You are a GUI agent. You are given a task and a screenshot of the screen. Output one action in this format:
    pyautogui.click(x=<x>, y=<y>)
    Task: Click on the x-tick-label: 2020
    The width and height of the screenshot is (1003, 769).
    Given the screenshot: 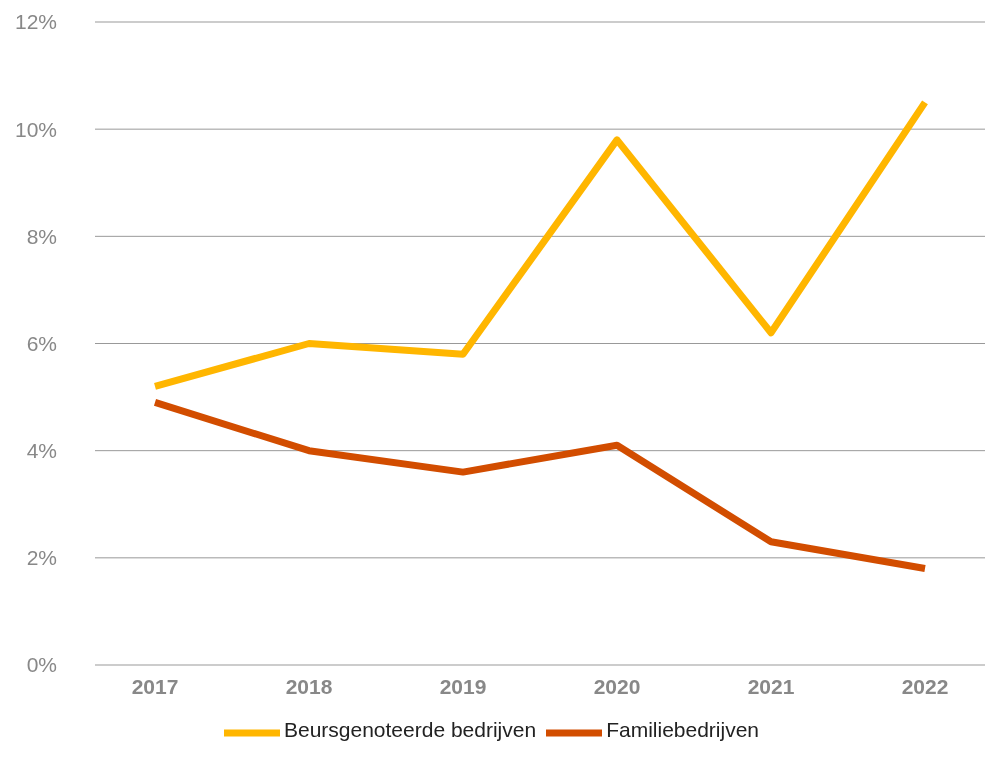 What is the action you would take?
    pyautogui.click(x=617, y=686)
    